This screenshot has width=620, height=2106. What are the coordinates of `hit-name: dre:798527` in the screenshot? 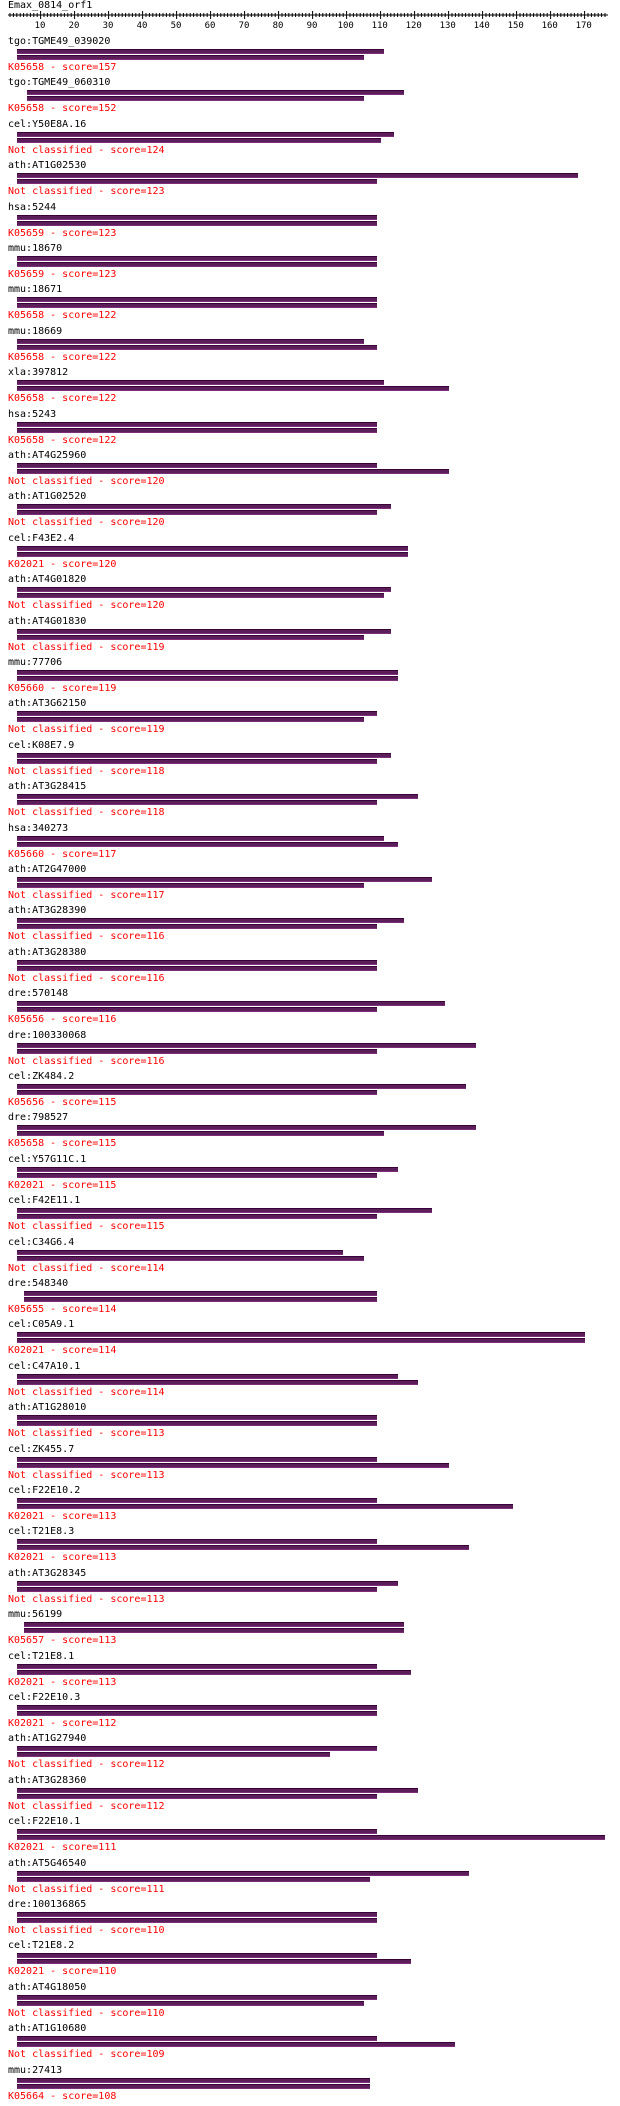 It's located at (38, 1118).